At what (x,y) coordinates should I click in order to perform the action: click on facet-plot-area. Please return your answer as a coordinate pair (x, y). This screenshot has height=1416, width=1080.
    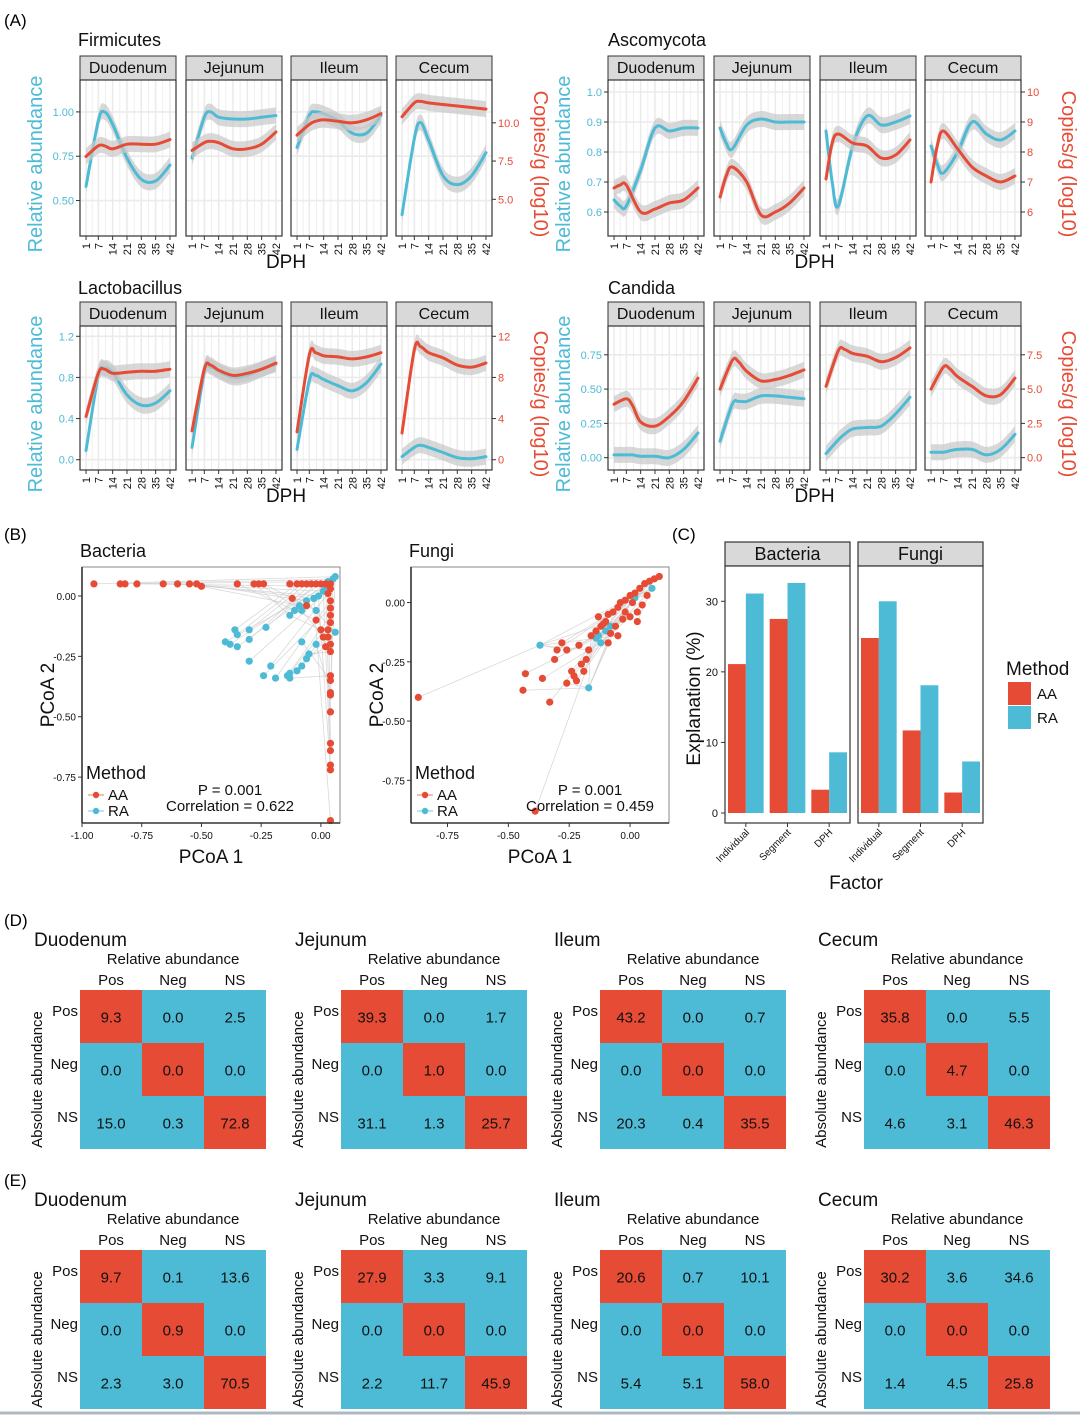
    Looking at the image, I should click on (973, 158).